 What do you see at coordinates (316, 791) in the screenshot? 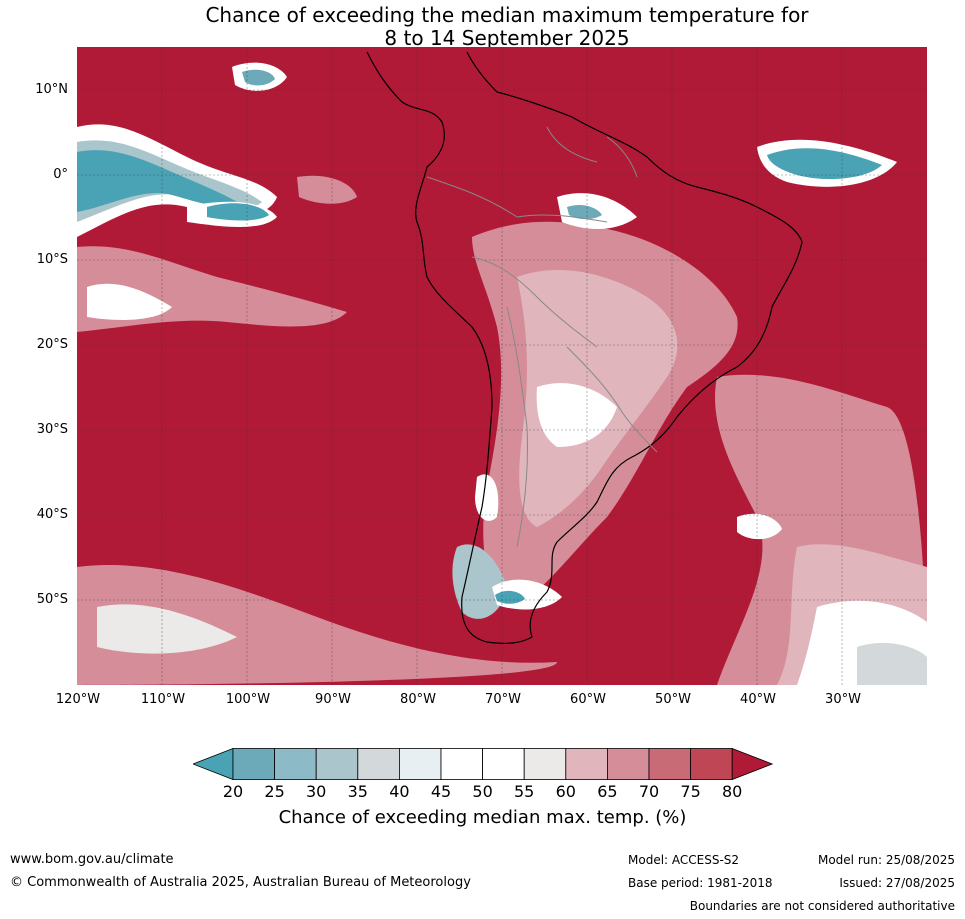
I see `colorbar-tick-label: 30` at bounding box center [316, 791].